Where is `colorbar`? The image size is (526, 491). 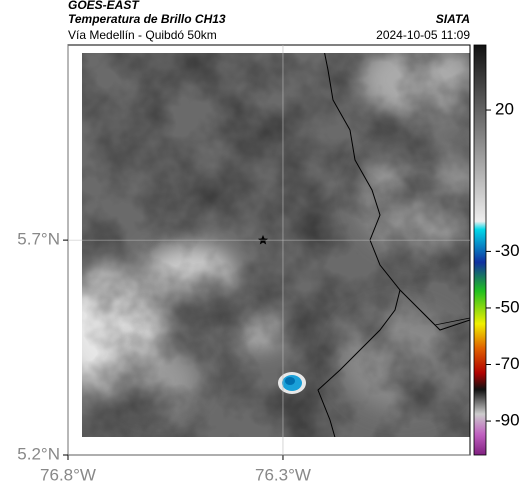 colorbar is located at coordinates (480, 250).